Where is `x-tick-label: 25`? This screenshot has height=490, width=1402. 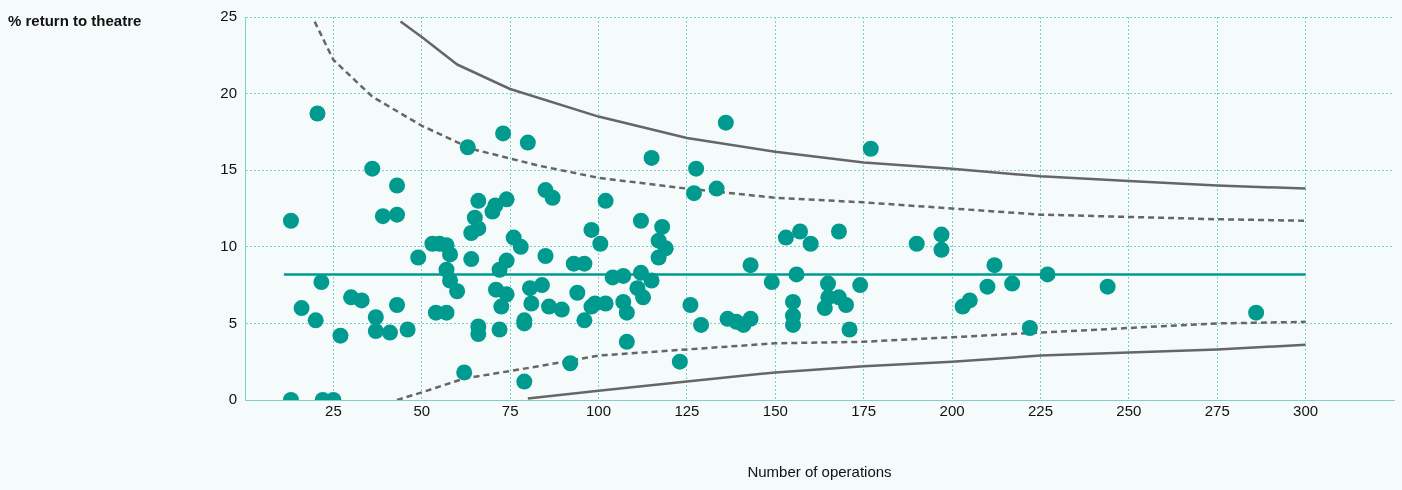
x-tick-label: 25 is located at coordinates (333, 411).